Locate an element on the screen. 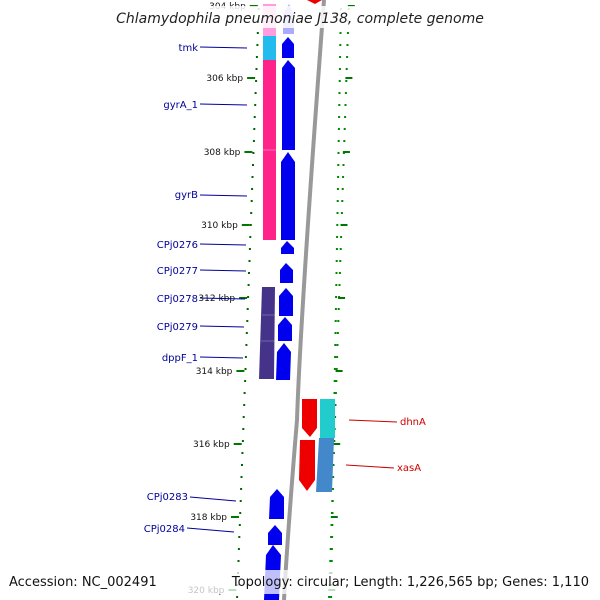 The height and width of the screenshot is (600, 600). label-text-gyrA_1: gyrA_1 is located at coordinates (180, 105).